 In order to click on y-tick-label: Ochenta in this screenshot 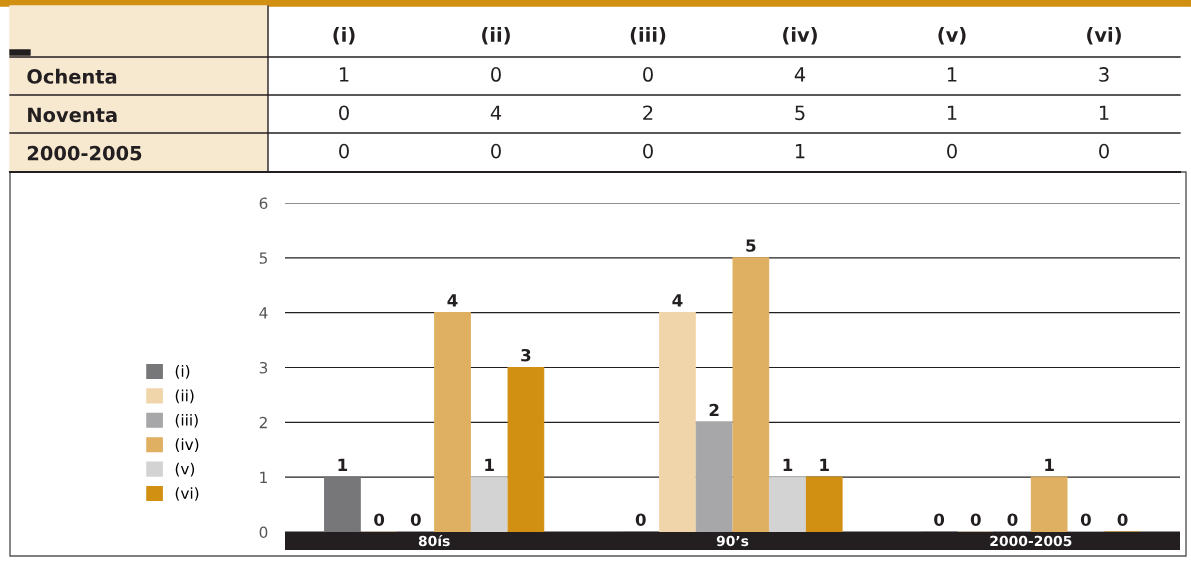, I will do `click(72, 76)`.